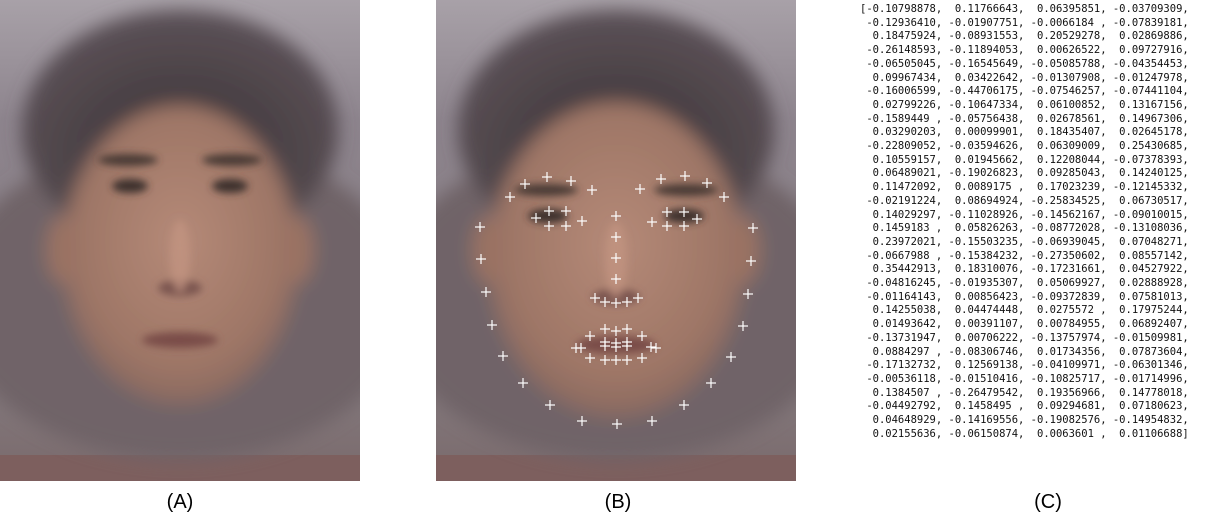  I want to click on caption-a: (A), so click(180, 502).